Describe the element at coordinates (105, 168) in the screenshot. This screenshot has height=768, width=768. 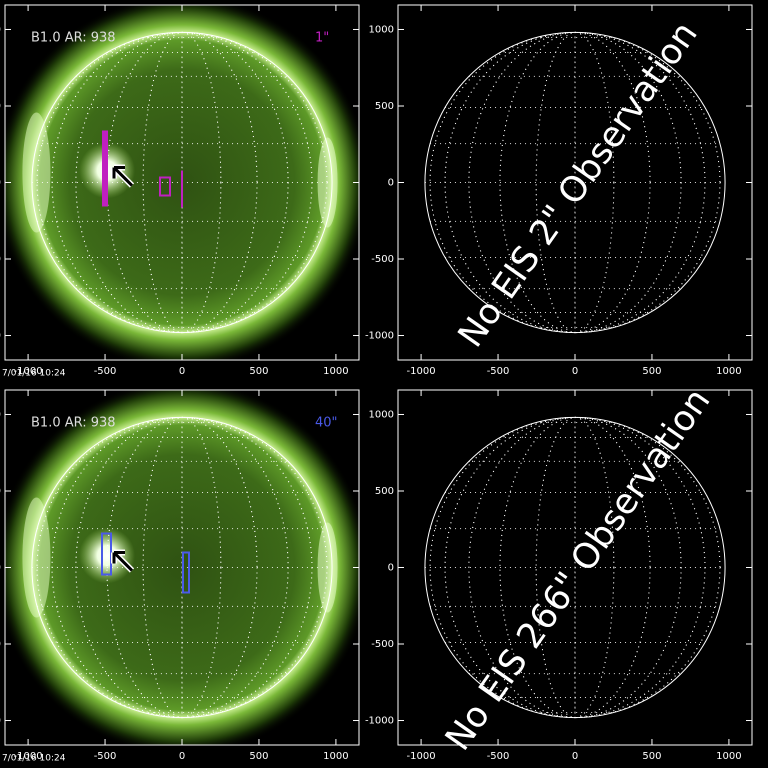
I see `slit-raster` at that location.